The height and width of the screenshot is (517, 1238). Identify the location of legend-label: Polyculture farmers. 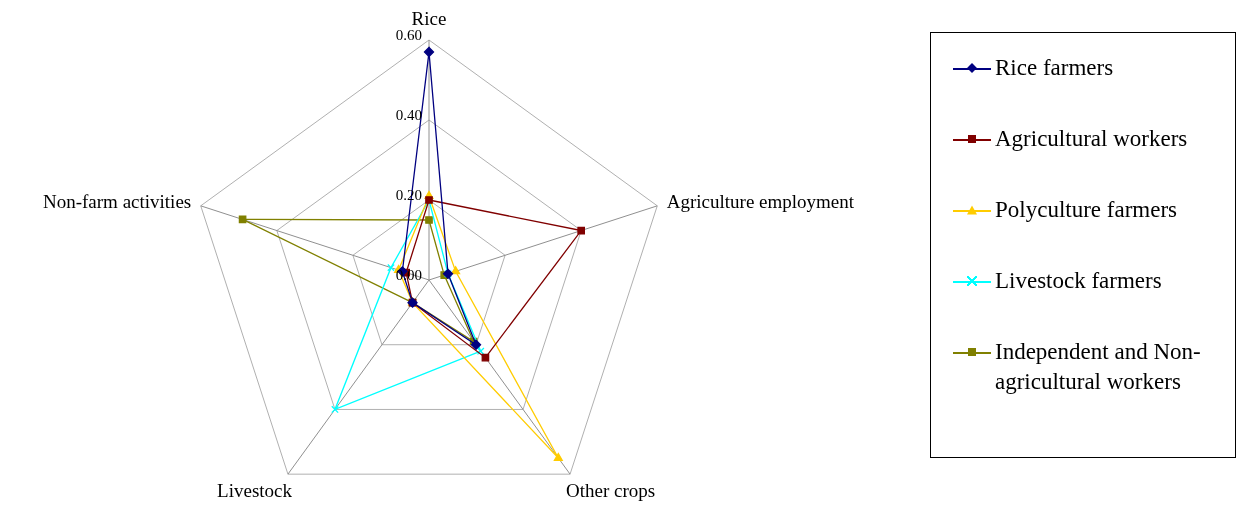
(1086, 210).